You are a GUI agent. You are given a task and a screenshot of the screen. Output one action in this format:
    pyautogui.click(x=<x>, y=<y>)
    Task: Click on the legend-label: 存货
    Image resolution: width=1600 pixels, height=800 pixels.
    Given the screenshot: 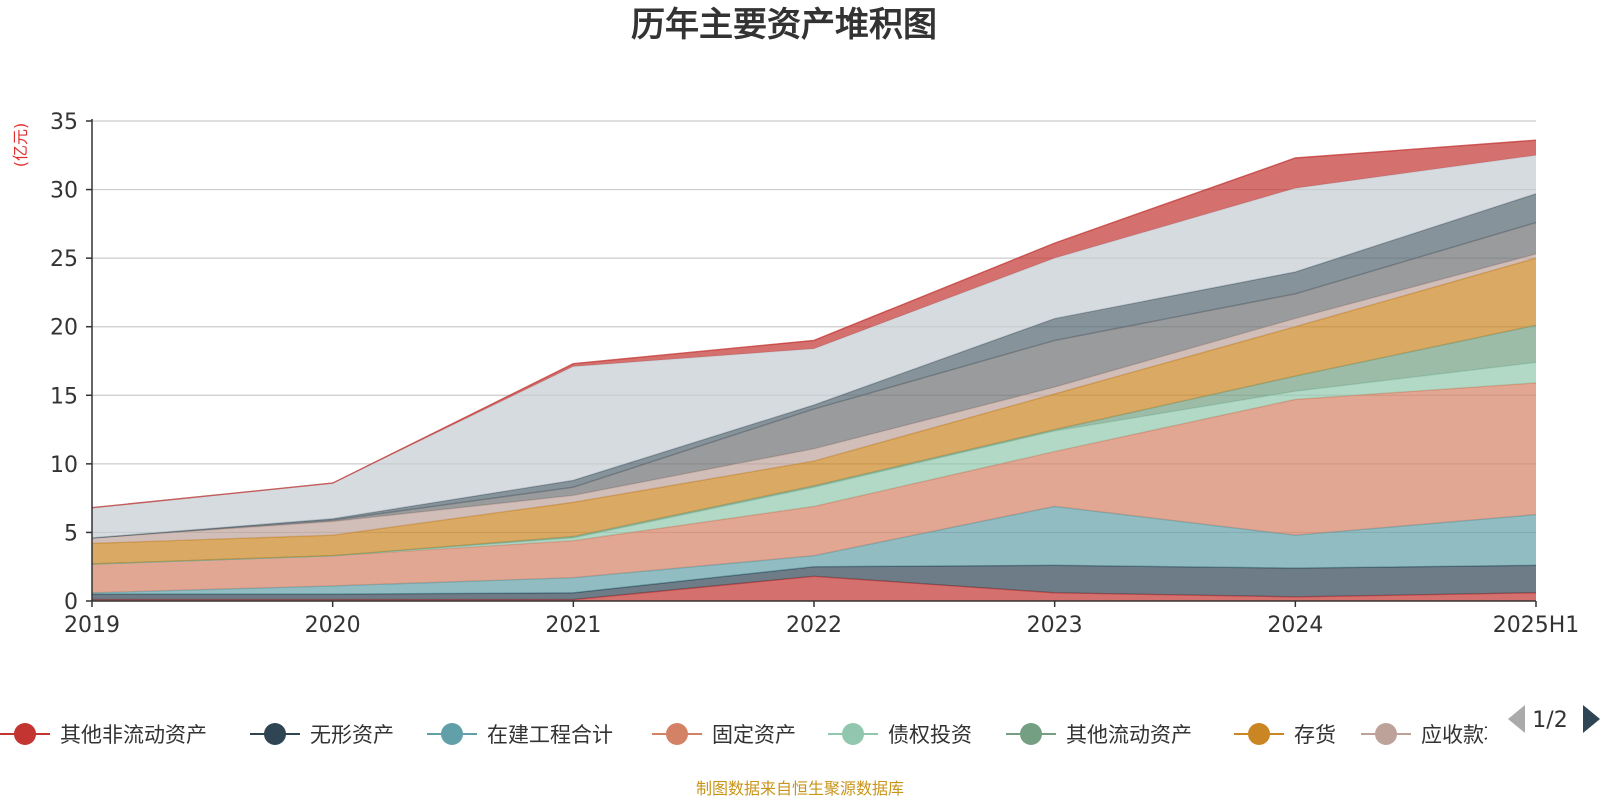 What is the action you would take?
    pyautogui.click(x=1315, y=735)
    